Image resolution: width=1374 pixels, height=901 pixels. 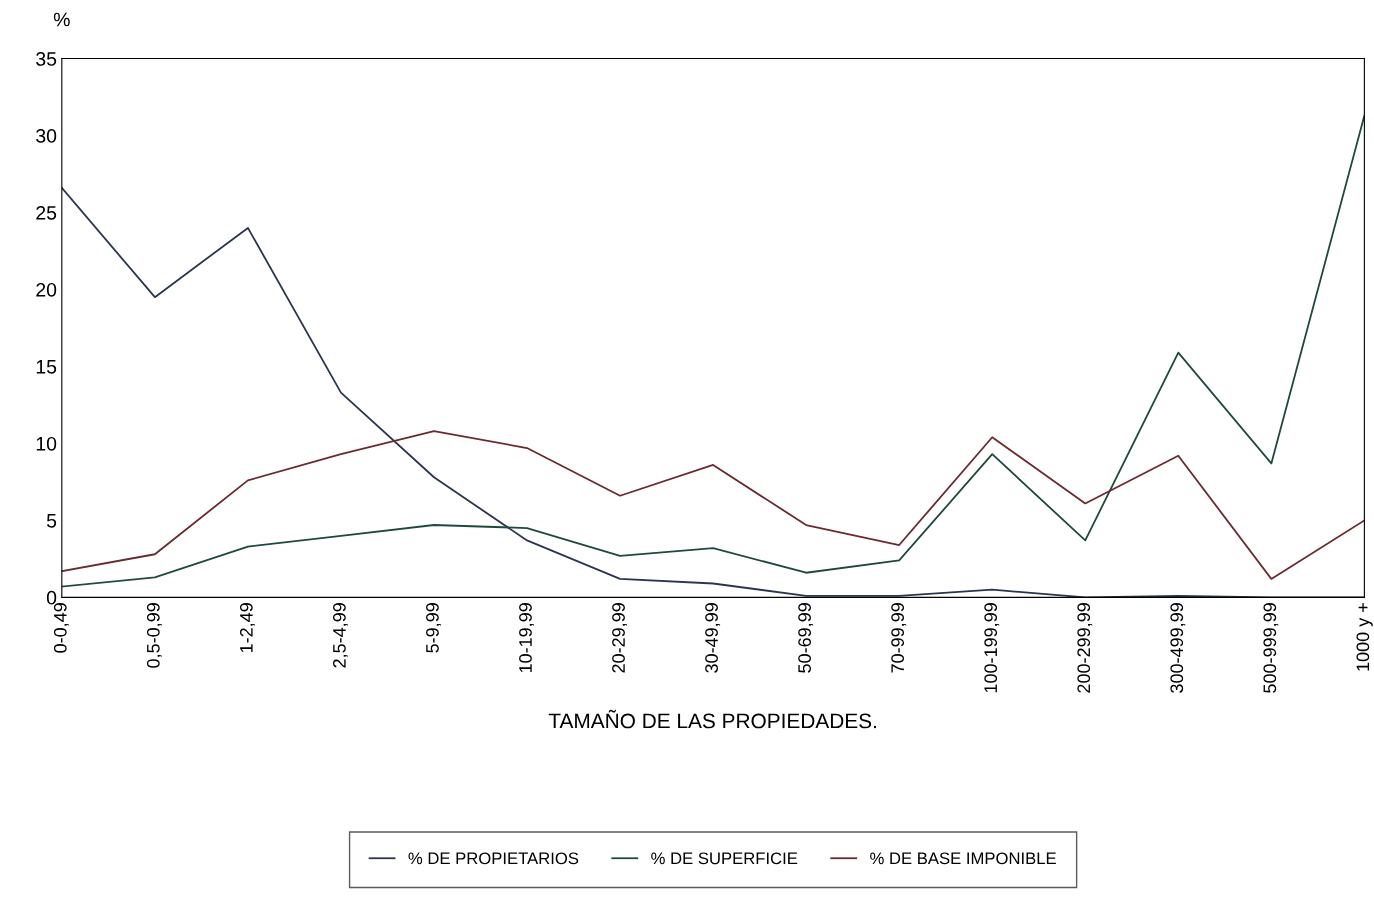 What do you see at coordinates (992, 648) in the screenshot?
I see `x-tick-label: 100-199,99` at bounding box center [992, 648].